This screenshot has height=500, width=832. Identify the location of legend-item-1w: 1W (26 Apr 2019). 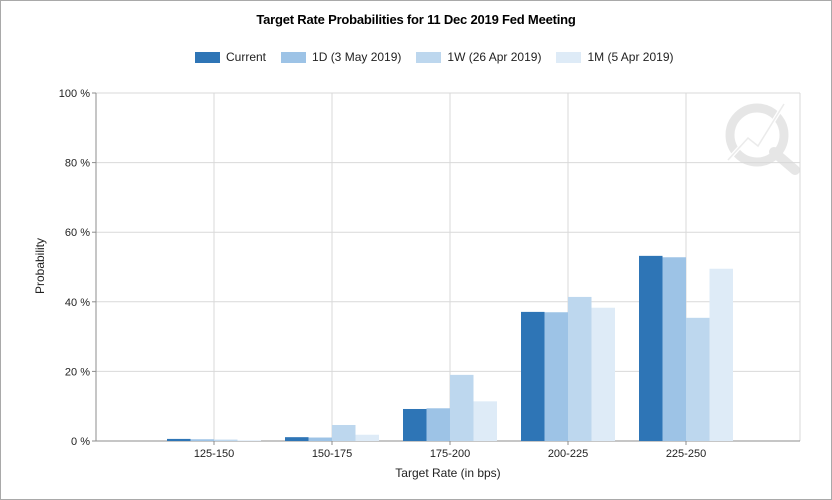
(478, 57).